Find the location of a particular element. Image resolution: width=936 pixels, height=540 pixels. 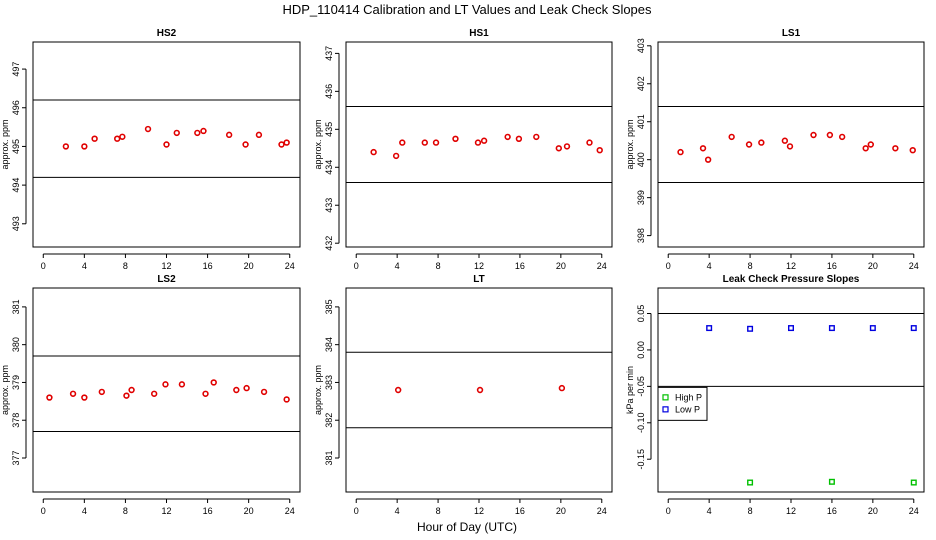

y-tick-label: 383 is located at coordinates (329, 382).